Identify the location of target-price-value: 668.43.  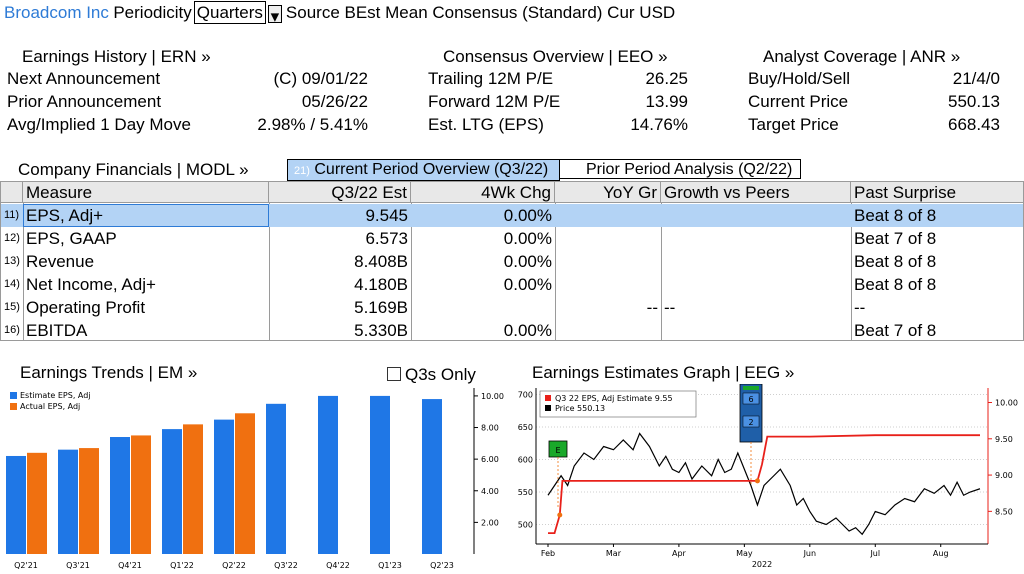
(974, 124).